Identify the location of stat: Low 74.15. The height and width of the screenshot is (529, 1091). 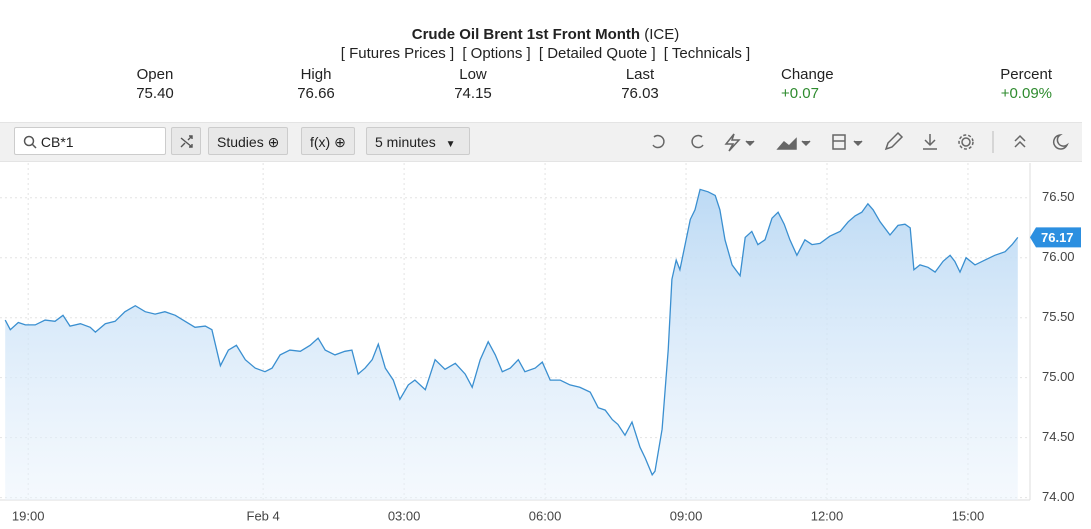
(473, 84).